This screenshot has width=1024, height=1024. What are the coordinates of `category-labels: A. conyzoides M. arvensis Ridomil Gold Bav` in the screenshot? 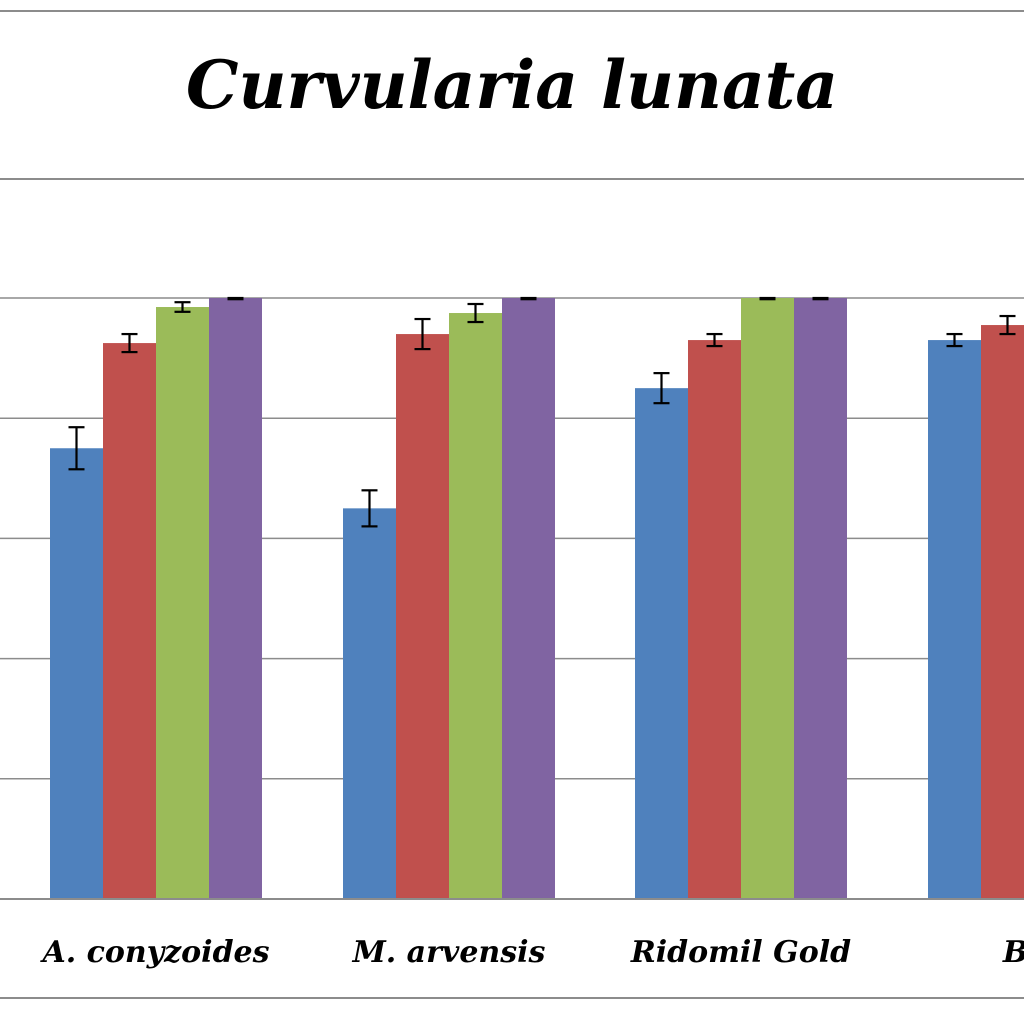 It's located at (531, 952).